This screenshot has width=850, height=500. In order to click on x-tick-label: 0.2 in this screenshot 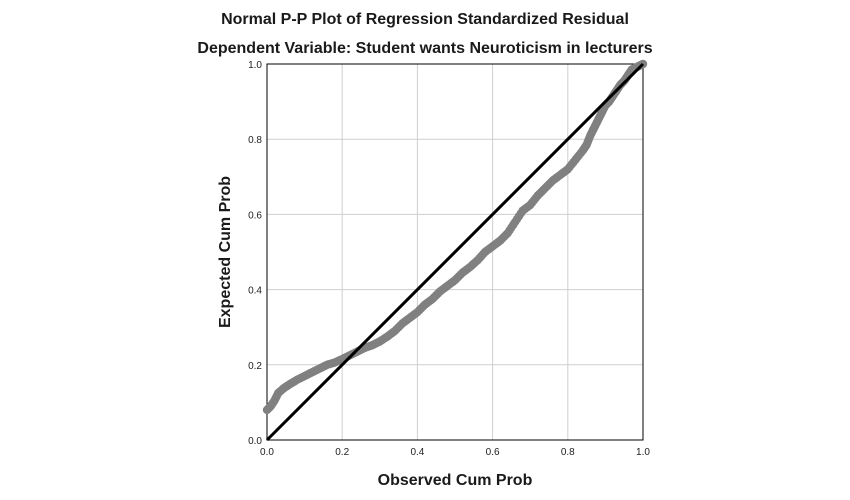, I will do `click(342, 452)`.